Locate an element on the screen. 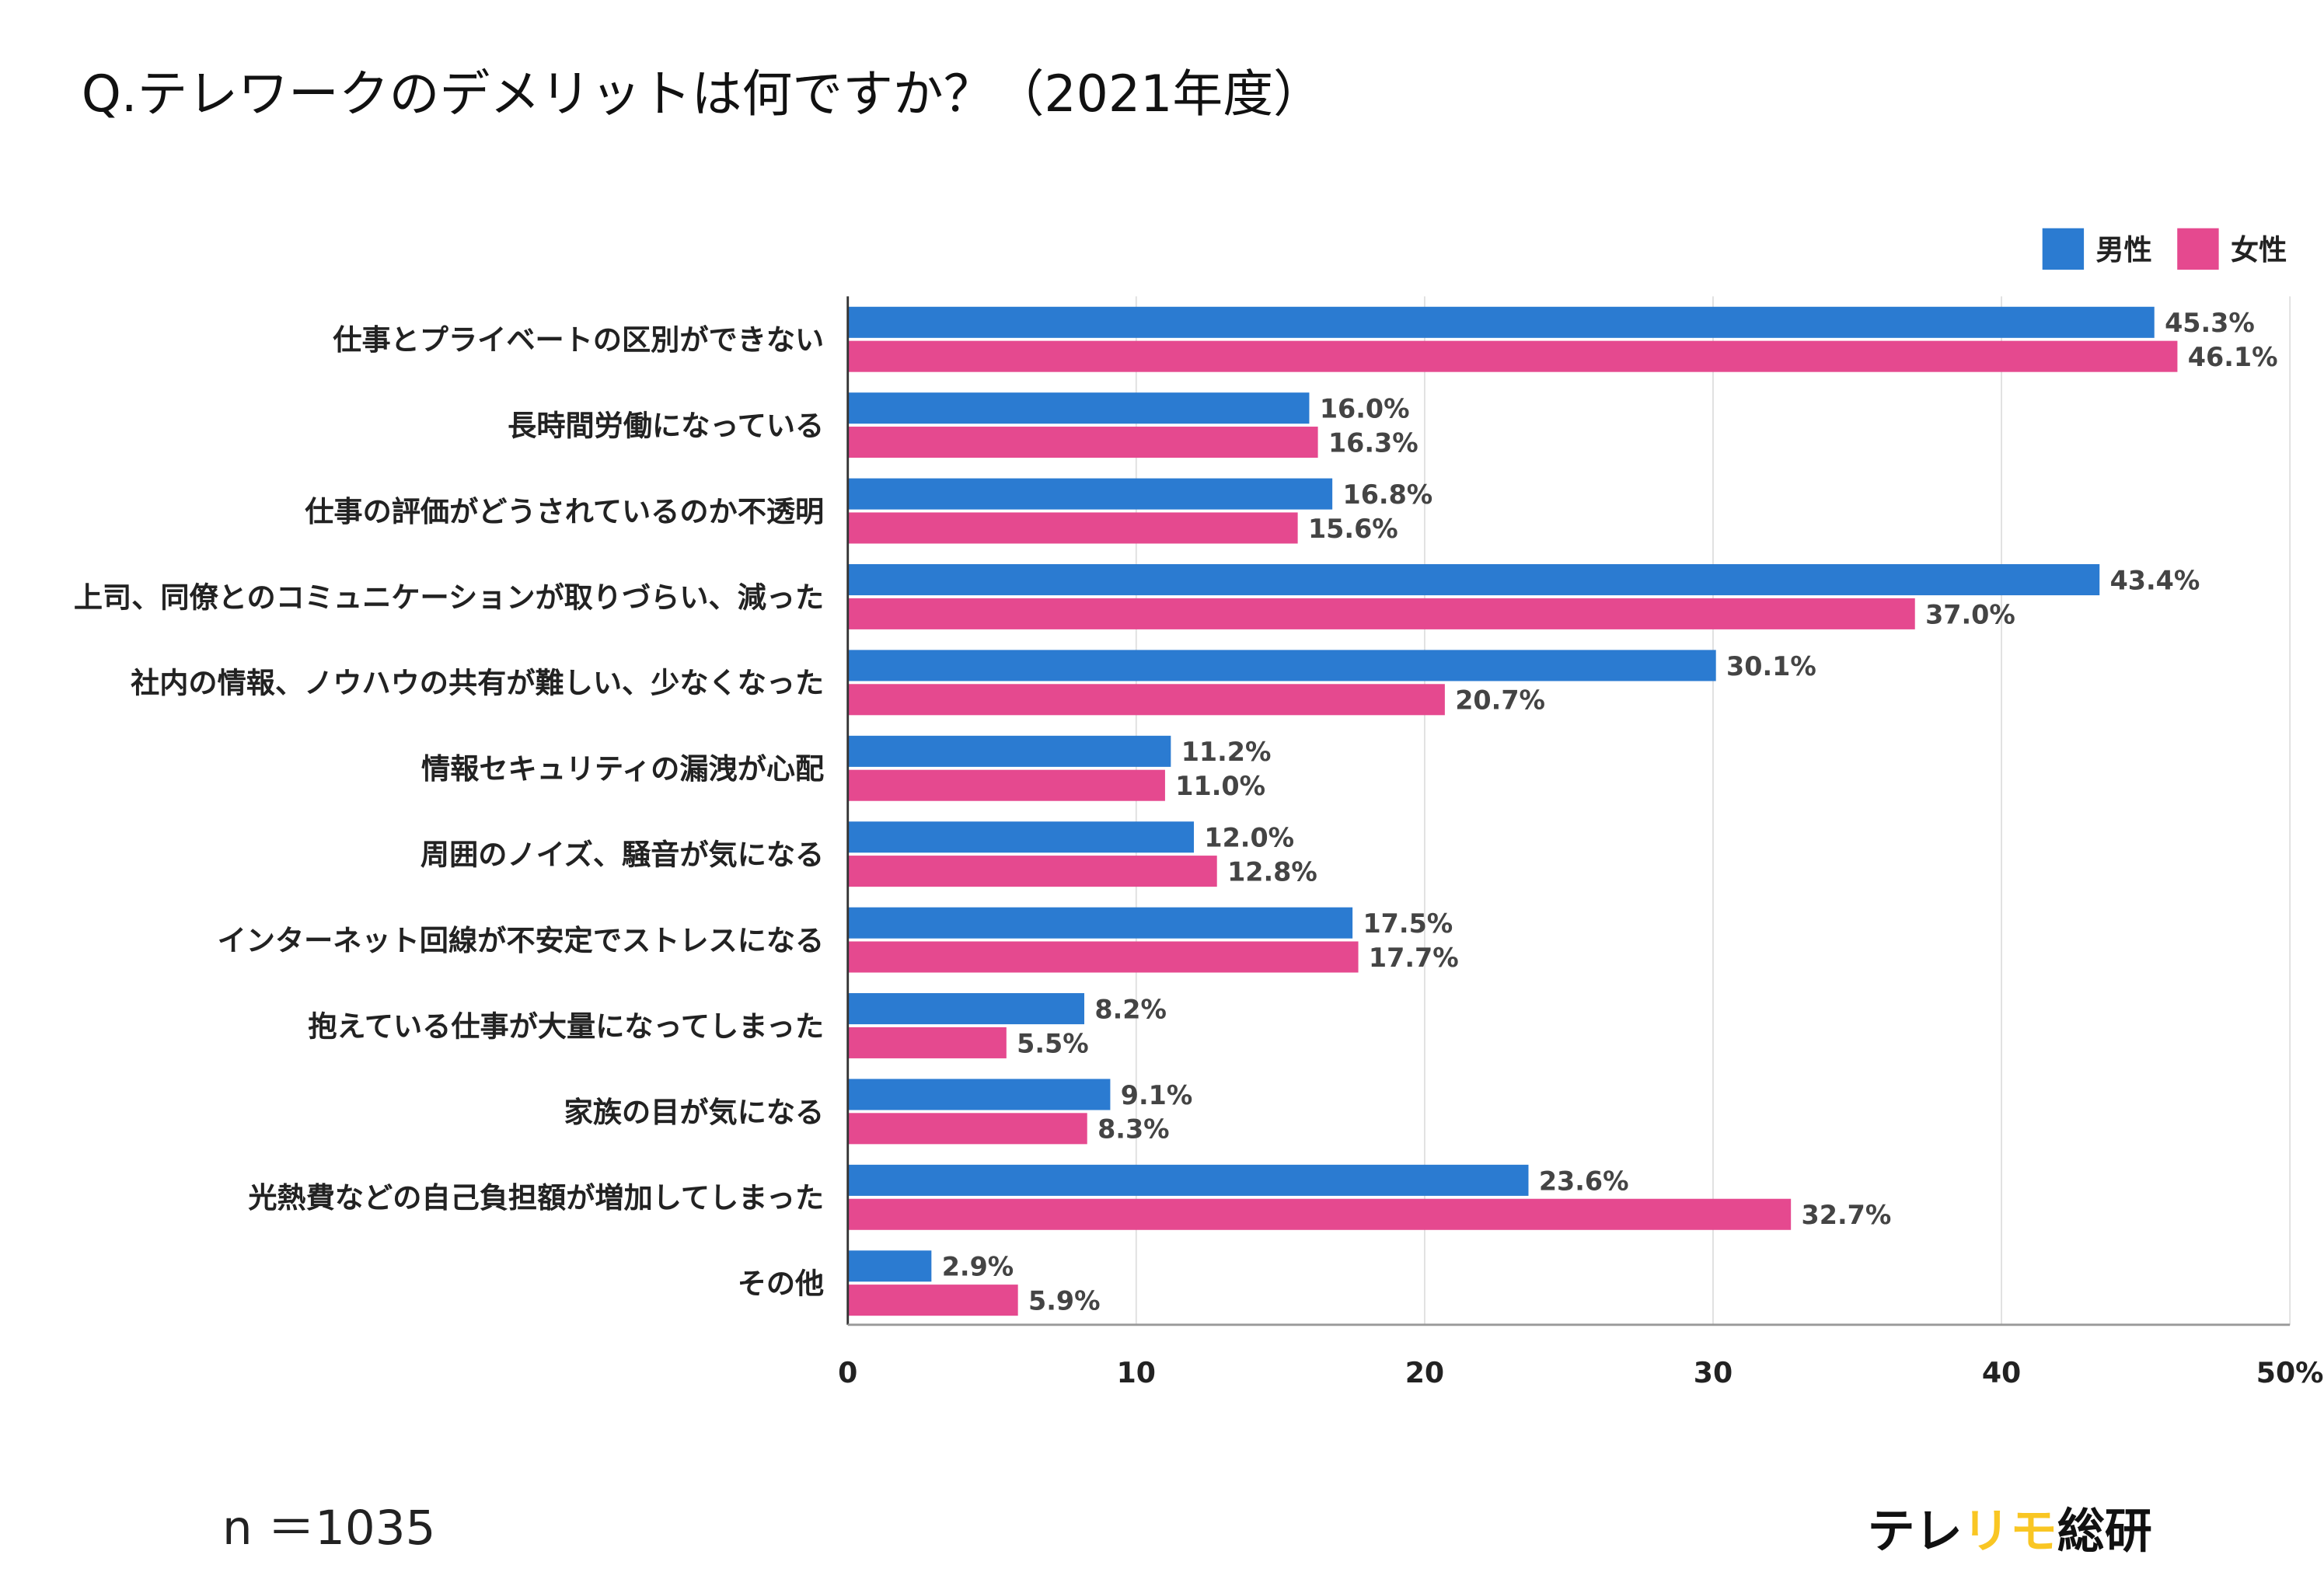  data-label: 17.5% is located at coordinates (1408, 924).